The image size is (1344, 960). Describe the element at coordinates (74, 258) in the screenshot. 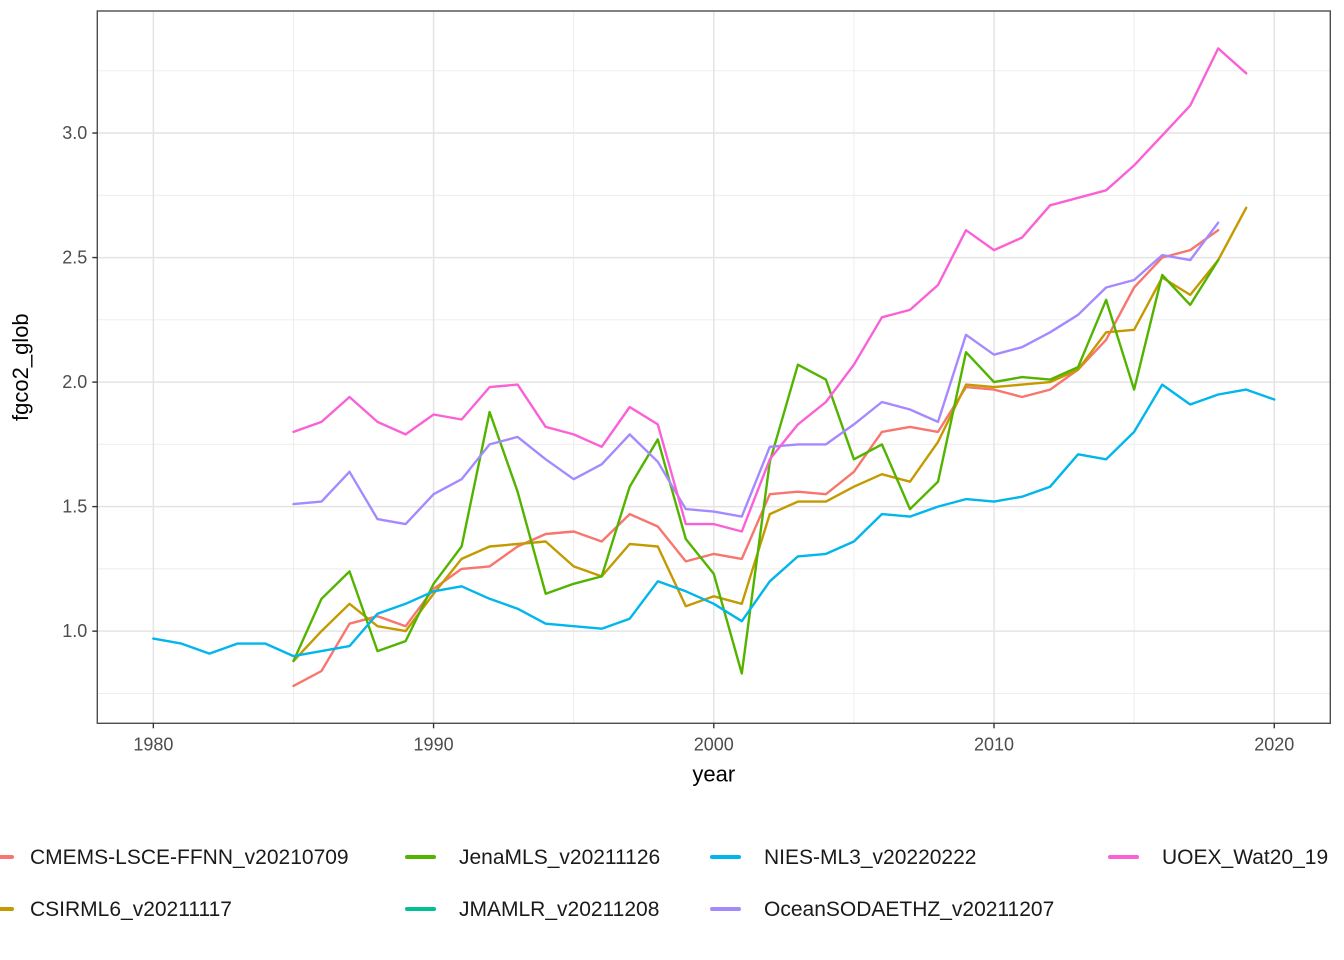

I see `y-tick-label: 2.5` at that location.